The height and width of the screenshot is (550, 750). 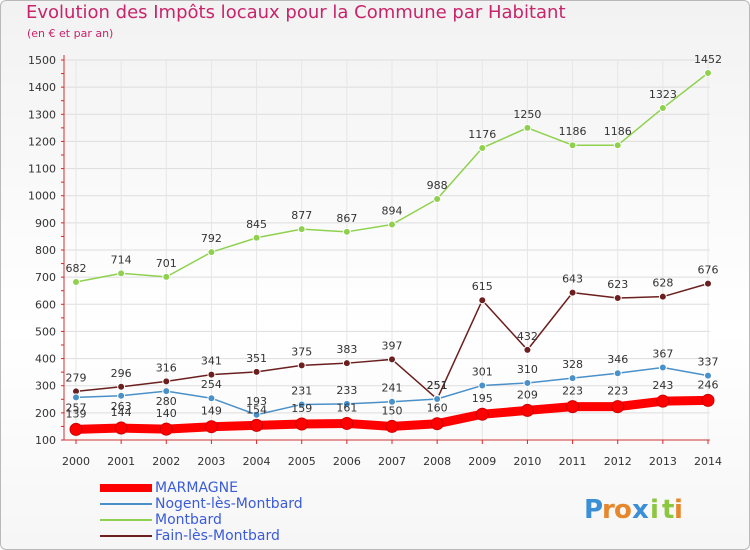 I want to click on data-label: 223, so click(x=572, y=391).